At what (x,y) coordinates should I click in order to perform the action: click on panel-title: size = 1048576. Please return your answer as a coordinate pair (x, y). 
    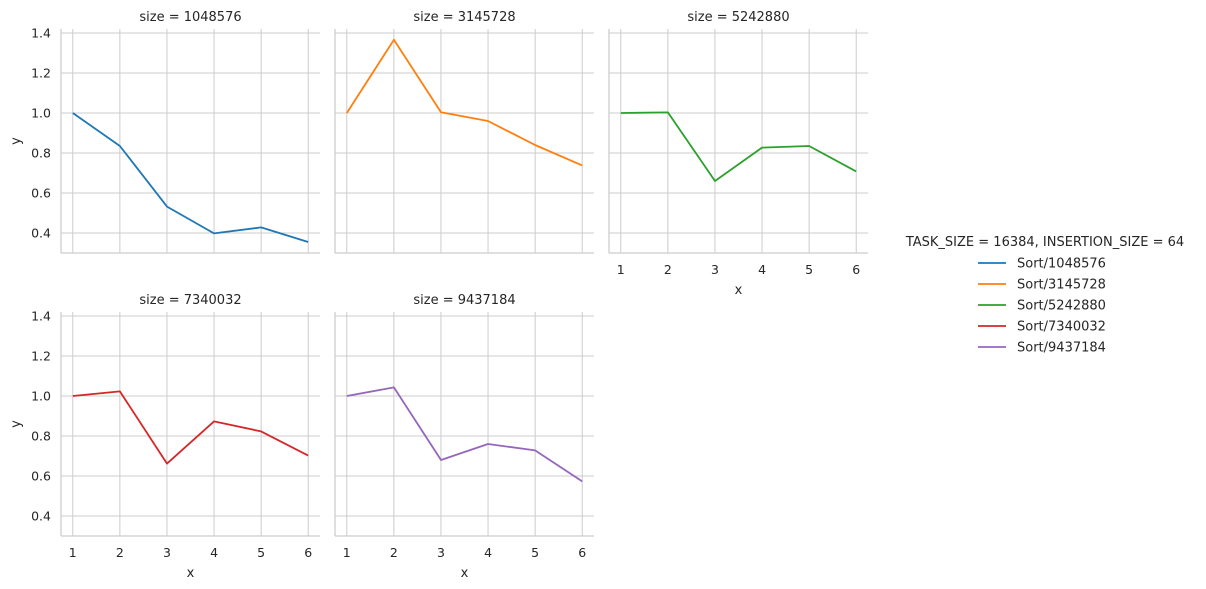
    Looking at the image, I should click on (190, 17).